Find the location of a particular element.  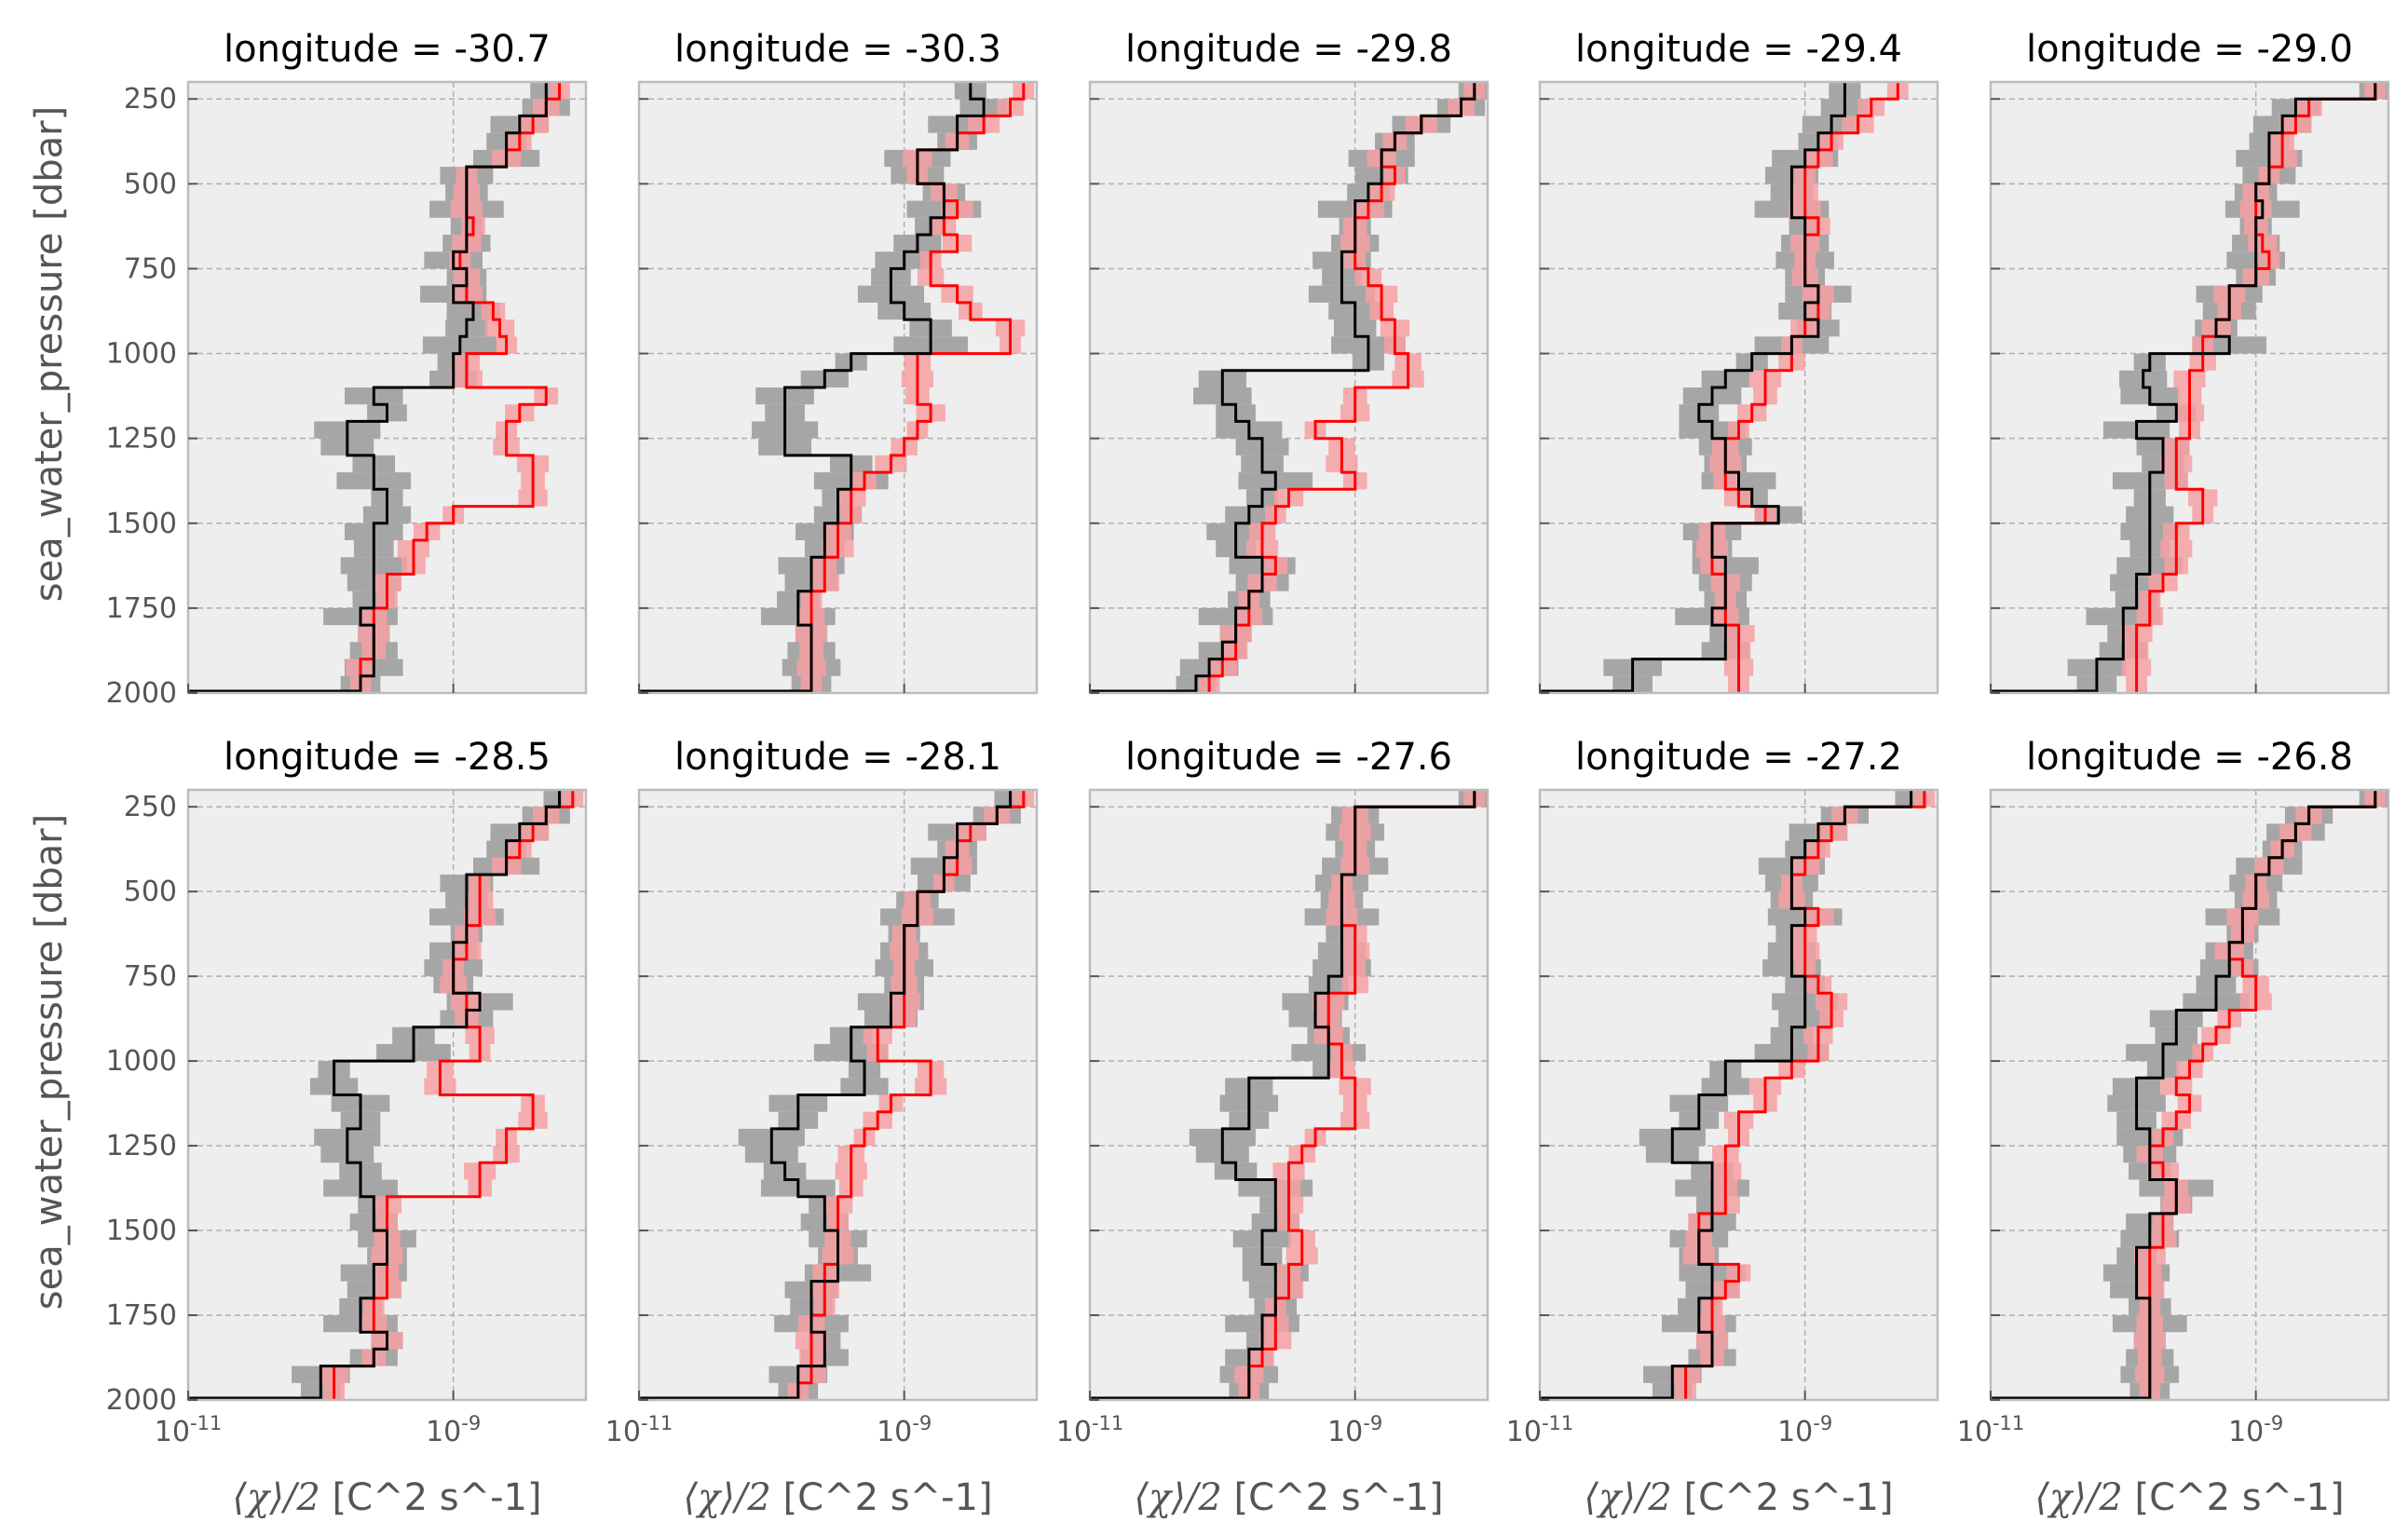

subplot-title: longitude = -28.1 is located at coordinates (837, 757).